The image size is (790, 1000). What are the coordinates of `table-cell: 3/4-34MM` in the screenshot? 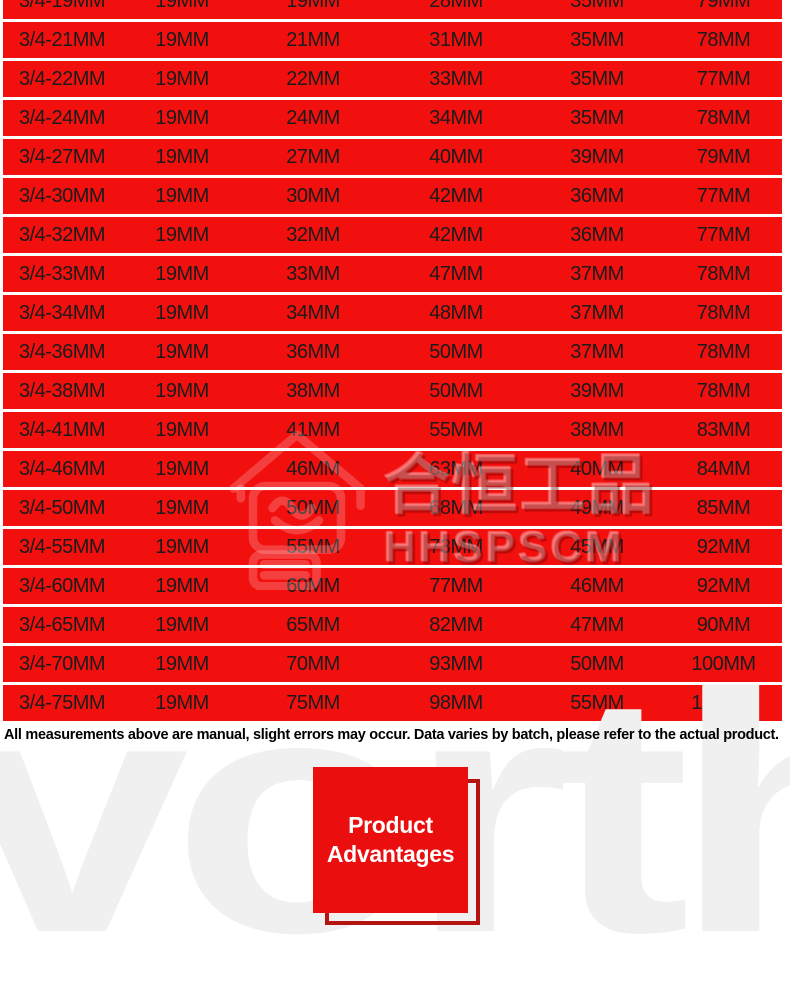 It's located at (62, 312).